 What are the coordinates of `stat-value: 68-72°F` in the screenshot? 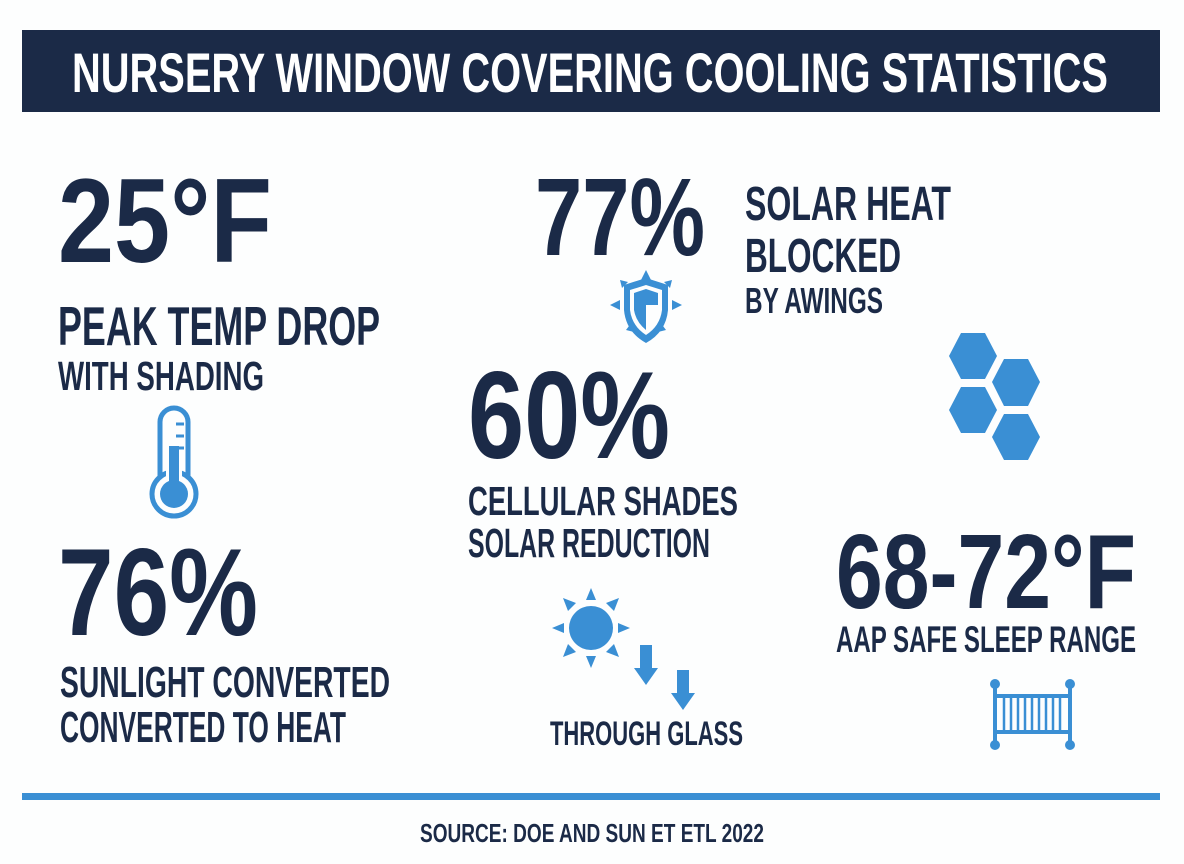 It's located at (986, 572).